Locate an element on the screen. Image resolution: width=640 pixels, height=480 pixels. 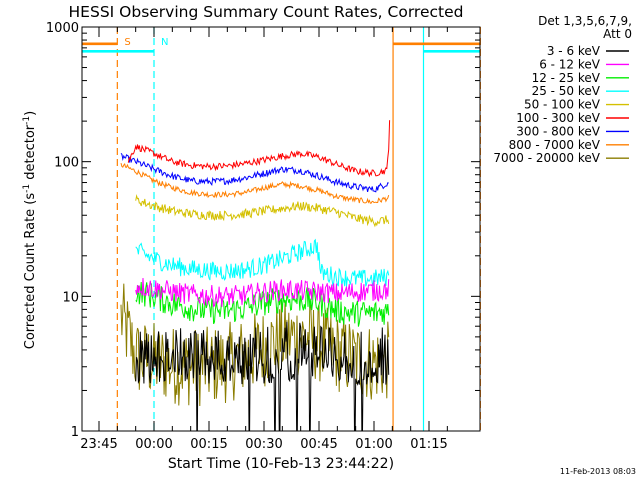
x-tick-label: 01:15 is located at coordinates (428, 444).